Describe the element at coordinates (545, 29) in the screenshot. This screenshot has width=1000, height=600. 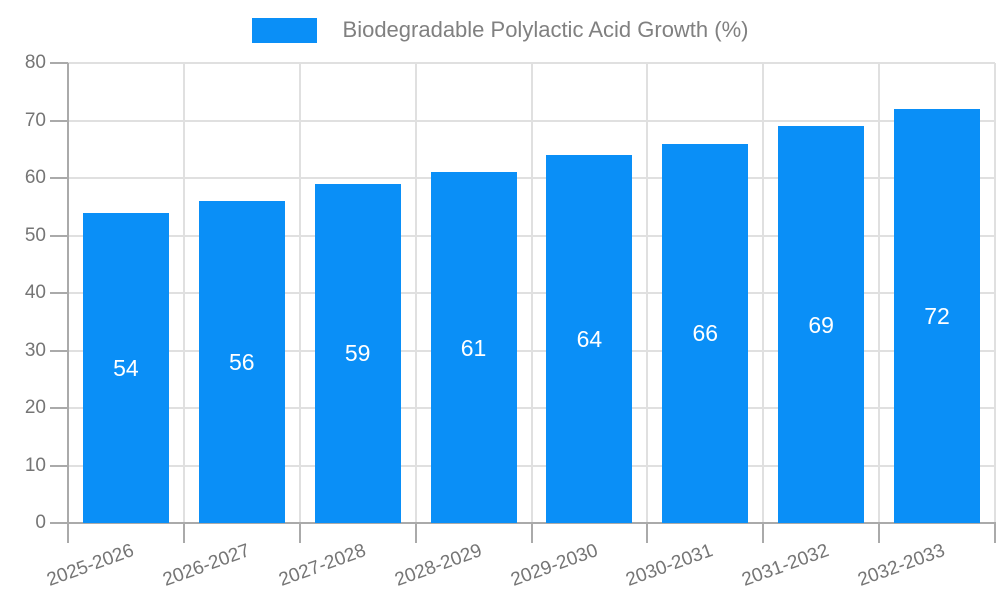
I see `legend-label: Biodegradable Polylactic Acid Growth (%)` at that location.